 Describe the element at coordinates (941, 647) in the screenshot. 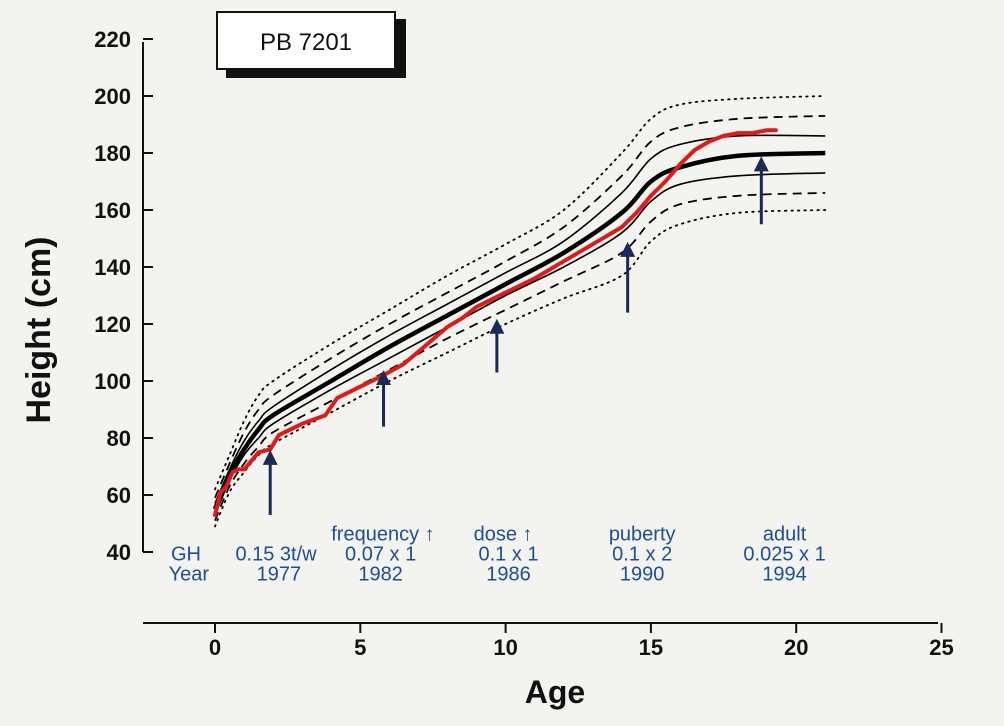

I see `x-tick-label: 25` at that location.